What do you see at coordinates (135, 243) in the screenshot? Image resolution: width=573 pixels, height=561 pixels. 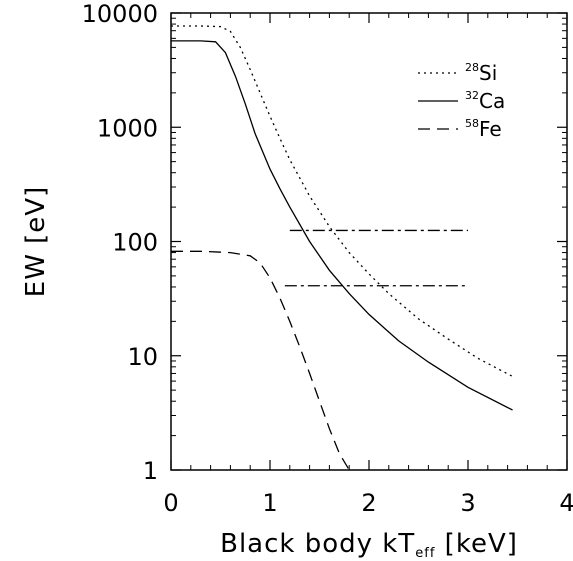 I see `y-tick-label: 100` at bounding box center [135, 243].